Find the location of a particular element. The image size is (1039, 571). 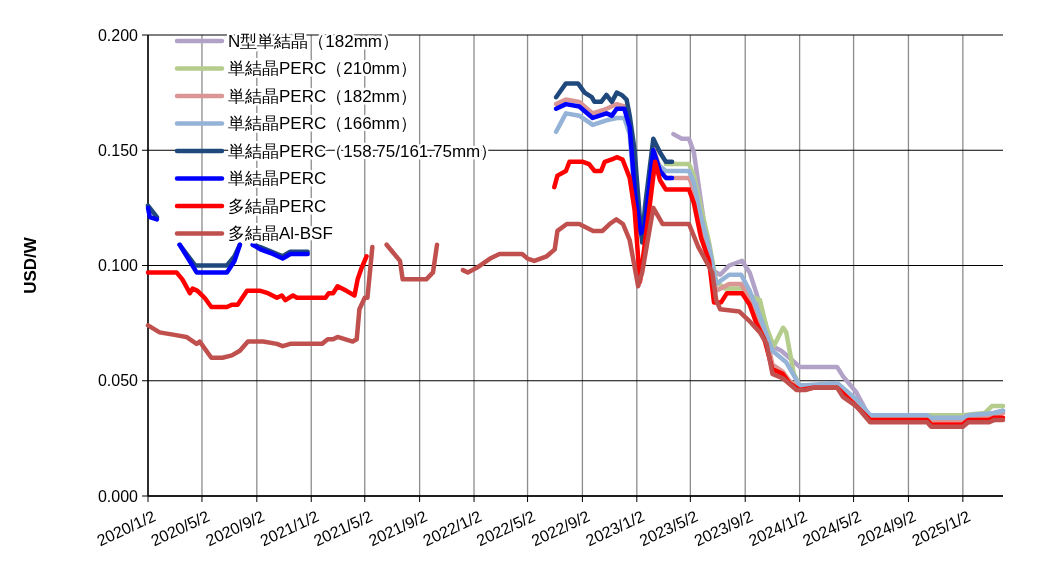

legend-label: 単結晶PERC is located at coordinates (277, 179).